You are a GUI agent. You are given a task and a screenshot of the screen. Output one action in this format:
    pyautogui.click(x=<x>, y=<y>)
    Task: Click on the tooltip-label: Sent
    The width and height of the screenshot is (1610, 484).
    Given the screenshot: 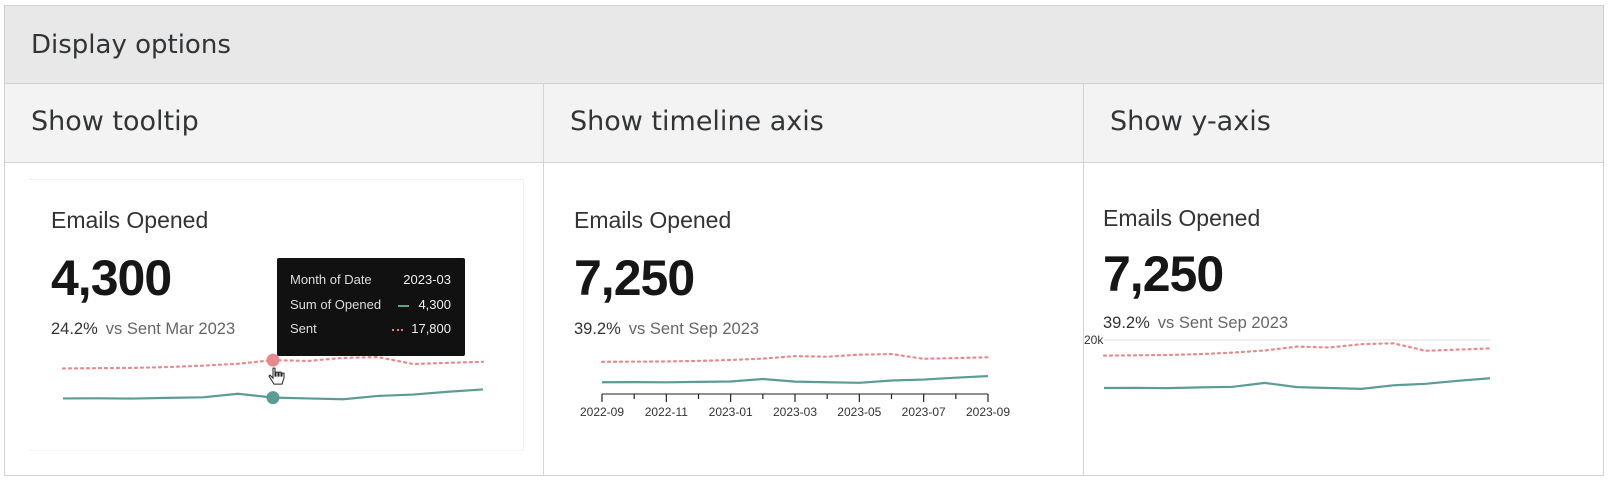 What is the action you would take?
    pyautogui.click(x=303, y=328)
    